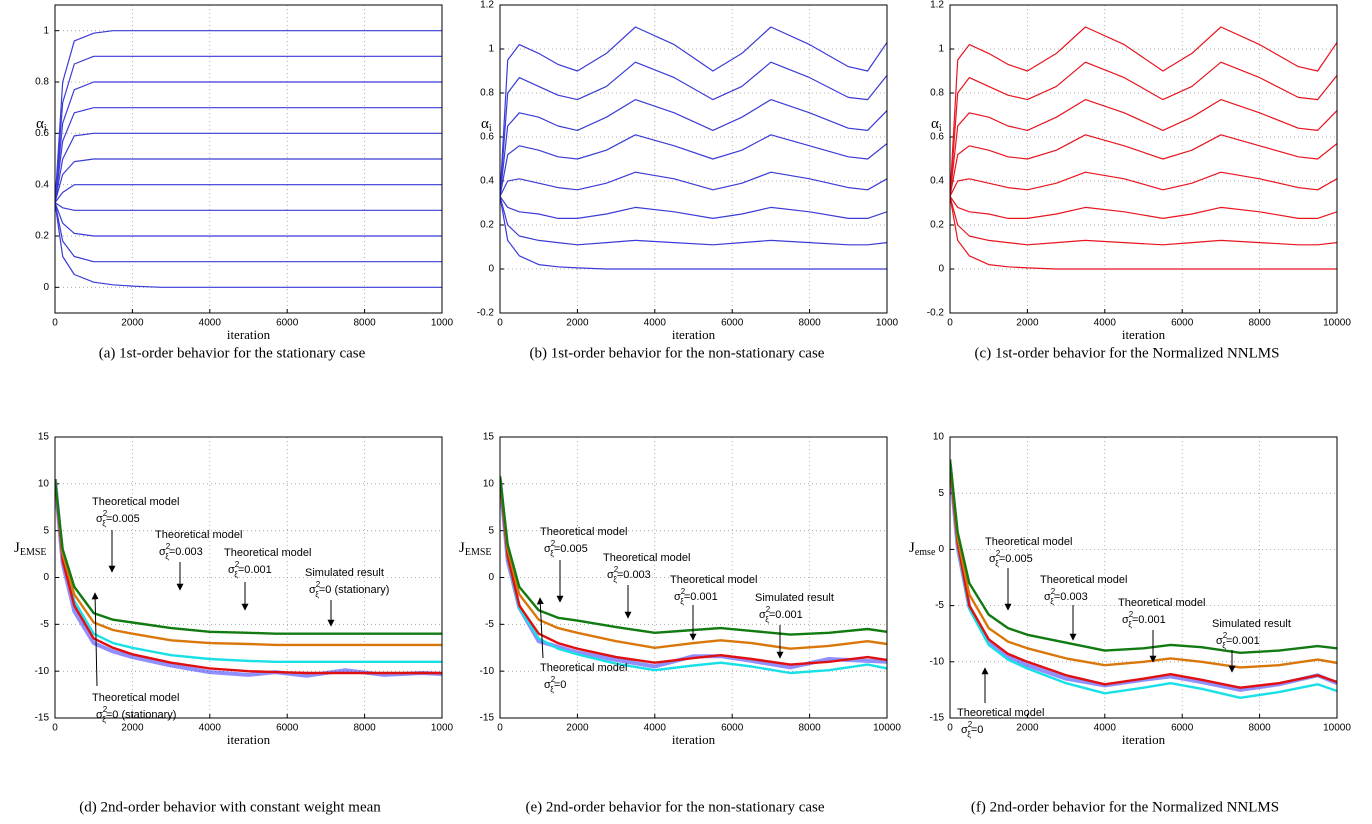 This screenshot has height=824, width=1372. Describe the element at coordinates (1027, 323) in the screenshot. I see `x-tick-label: 2000` at that location.